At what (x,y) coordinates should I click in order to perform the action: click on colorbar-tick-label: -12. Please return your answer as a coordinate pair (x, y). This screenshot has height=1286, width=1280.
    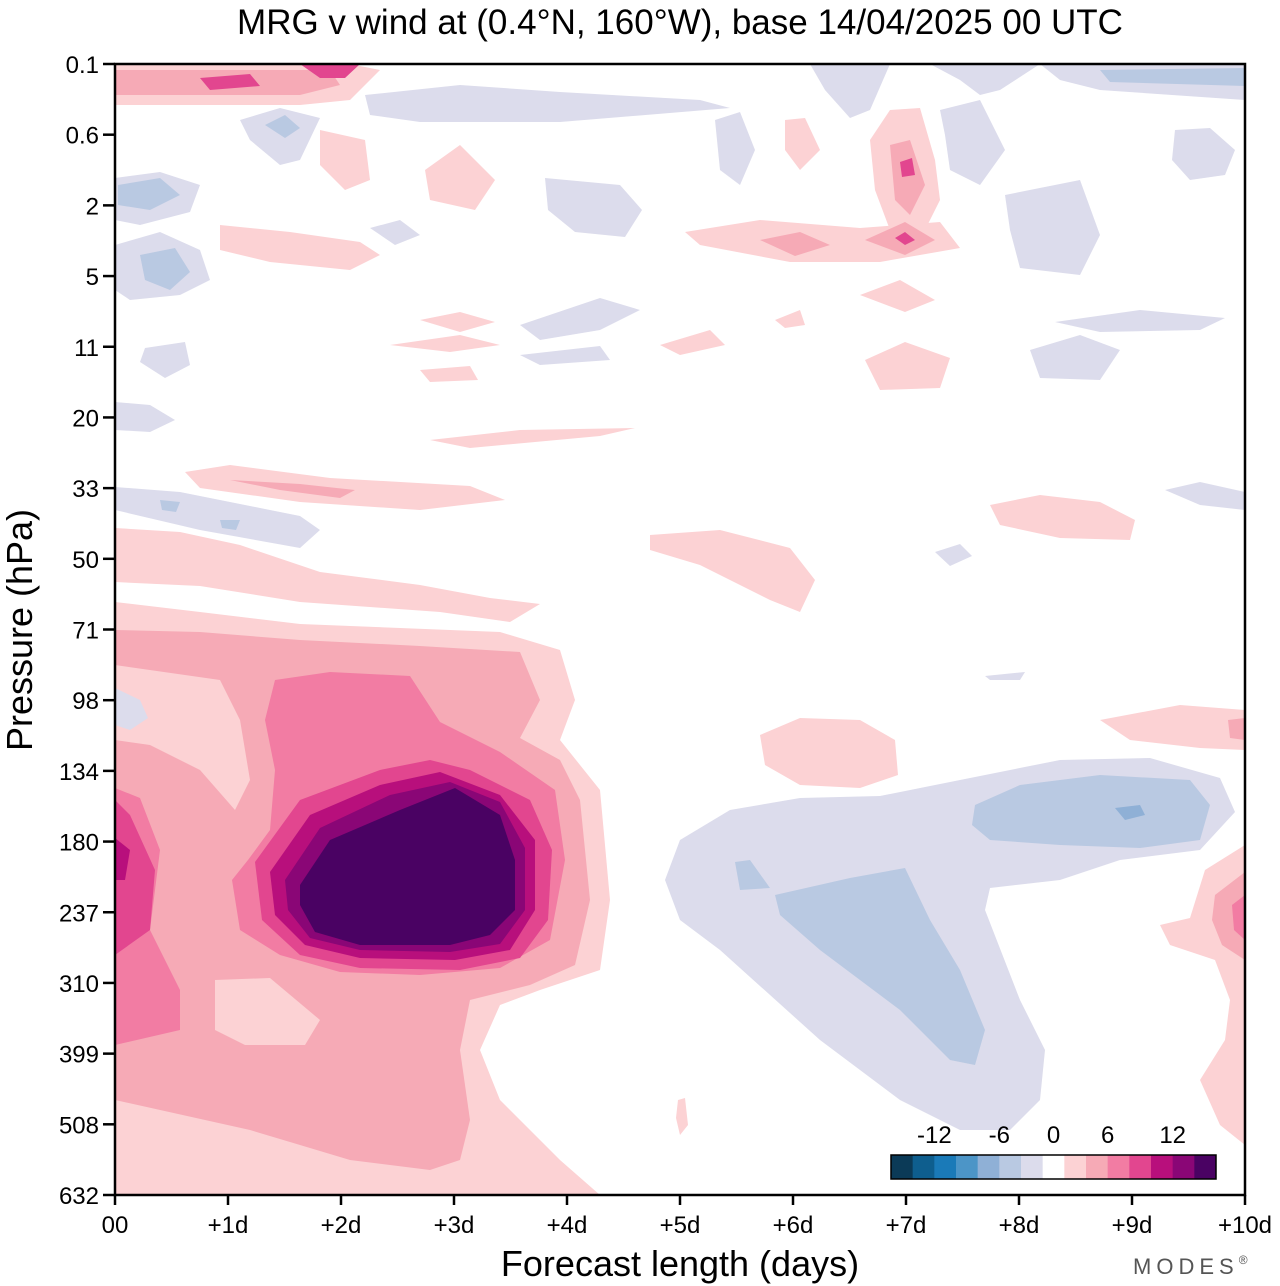
    Looking at the image, I should click on (934, 1135).